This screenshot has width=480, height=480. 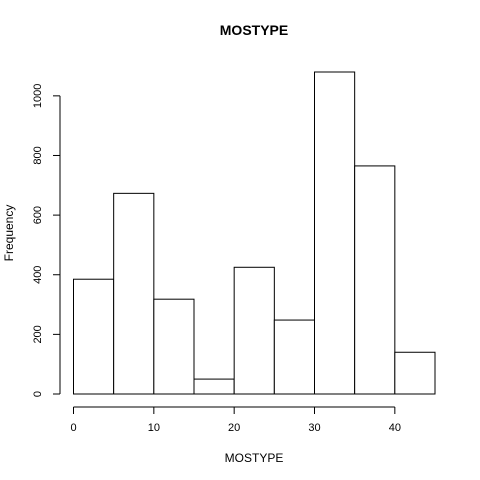 I want to click on x-tick-label: 20, so click(x=234, y=428).